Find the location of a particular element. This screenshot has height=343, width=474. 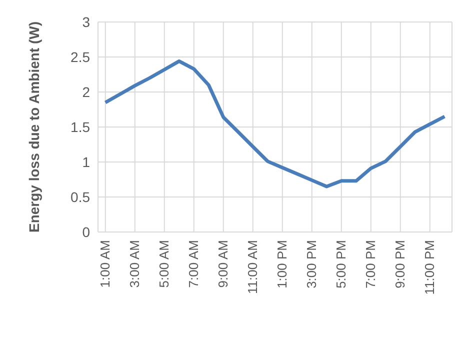

y-tick-label: 2 is located at coordinates (86, 92).